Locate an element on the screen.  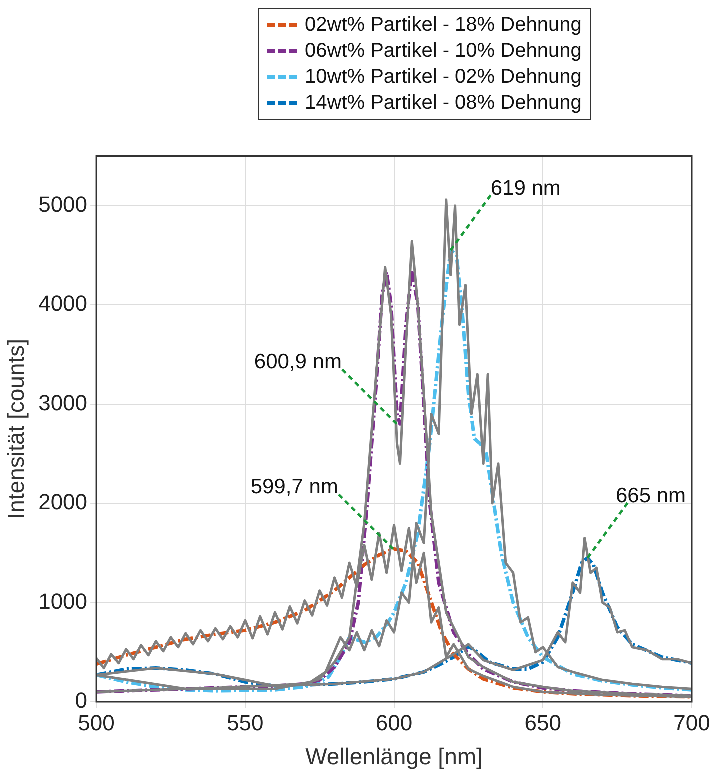
x-tick-label: 600 is located at coordinates (394, 723).